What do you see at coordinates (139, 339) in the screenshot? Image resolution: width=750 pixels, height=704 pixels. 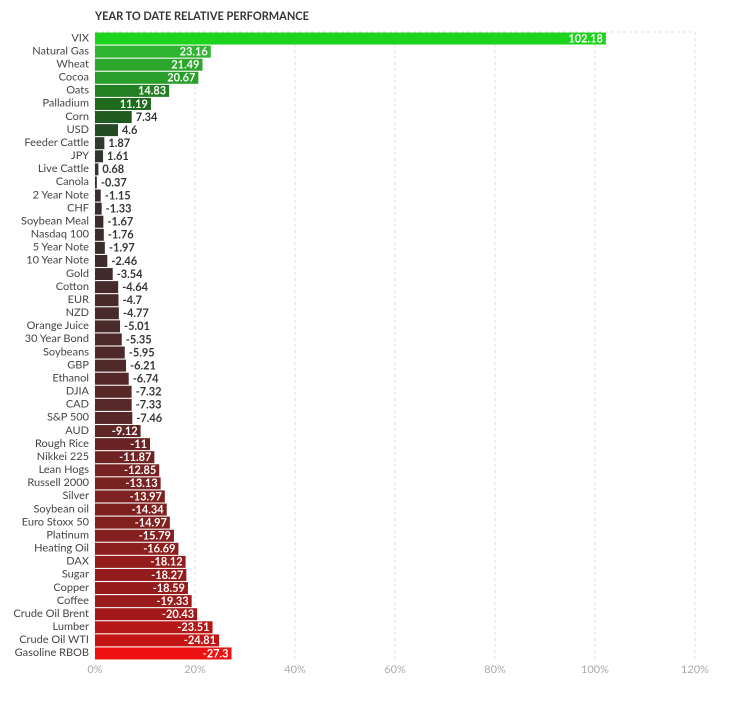 I see `value-label: -5.35` at bounding box center [139, 339].